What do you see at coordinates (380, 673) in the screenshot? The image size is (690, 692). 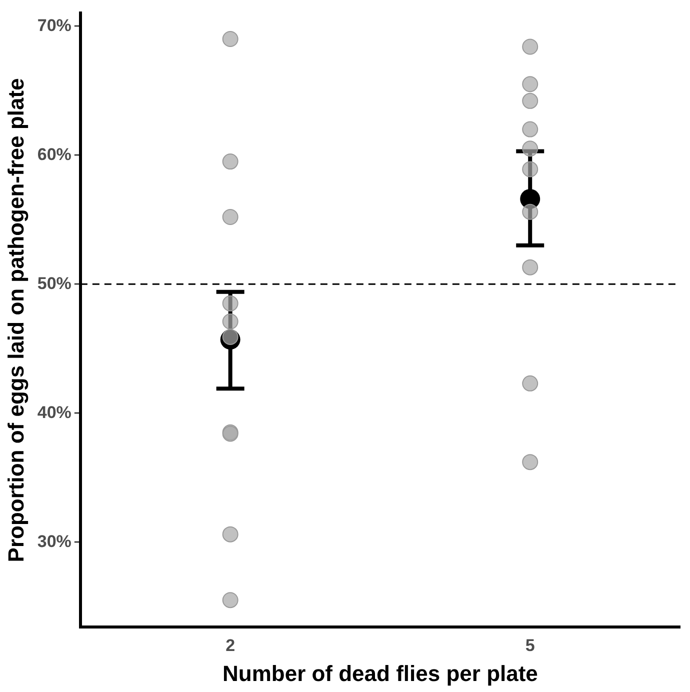 I see `x-axis-title: Number of dead flies per plate` at bounding box center [380, 673].